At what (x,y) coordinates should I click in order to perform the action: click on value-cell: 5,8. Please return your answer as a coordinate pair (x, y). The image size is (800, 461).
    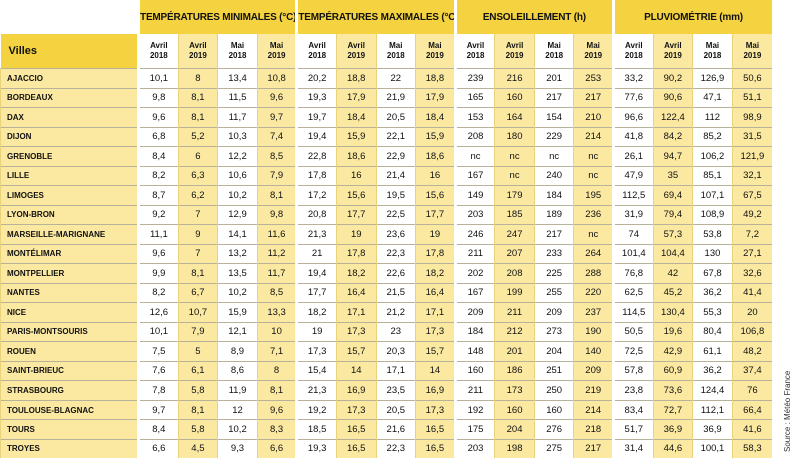
    Looking at the image, I should click on (197, 429).